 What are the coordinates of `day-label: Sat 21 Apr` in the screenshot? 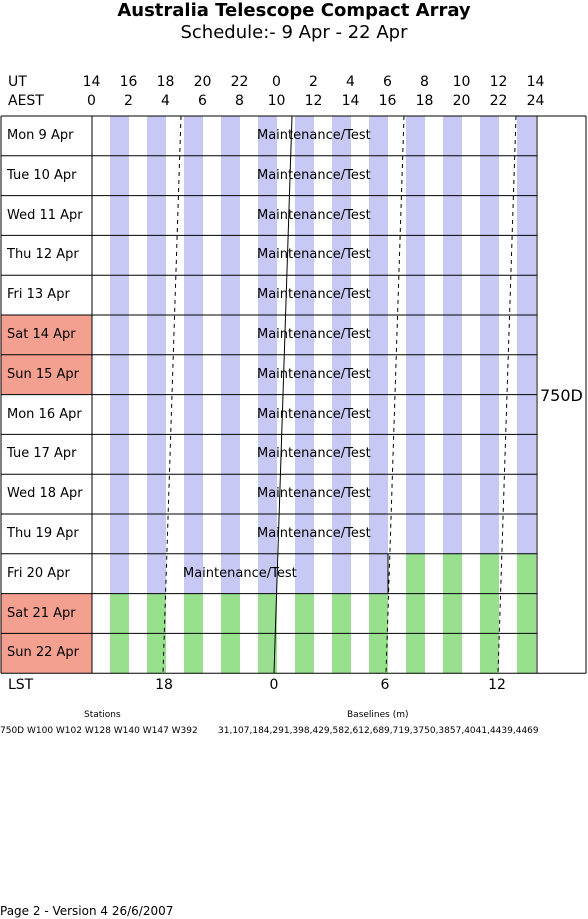 It's located at (41, 613).